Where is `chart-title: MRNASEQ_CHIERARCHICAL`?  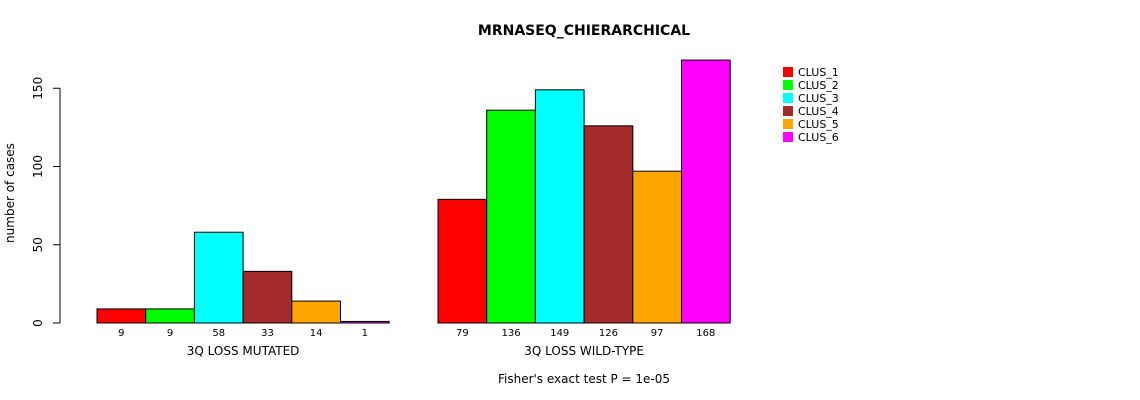 chart-title: MRNASEQ_CHIERARCHICAL is located at coordinates (584, 31).